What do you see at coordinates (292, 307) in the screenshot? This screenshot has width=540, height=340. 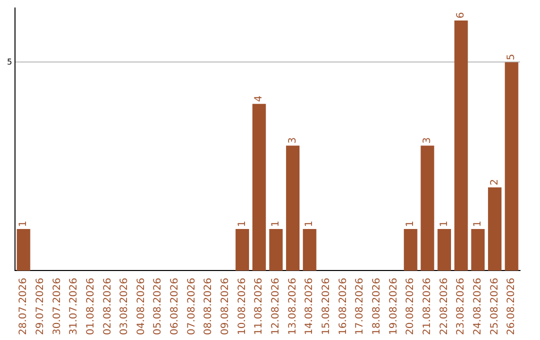 I see `x-tick-label: 13.08.2026` at bounding box center [292, 307].